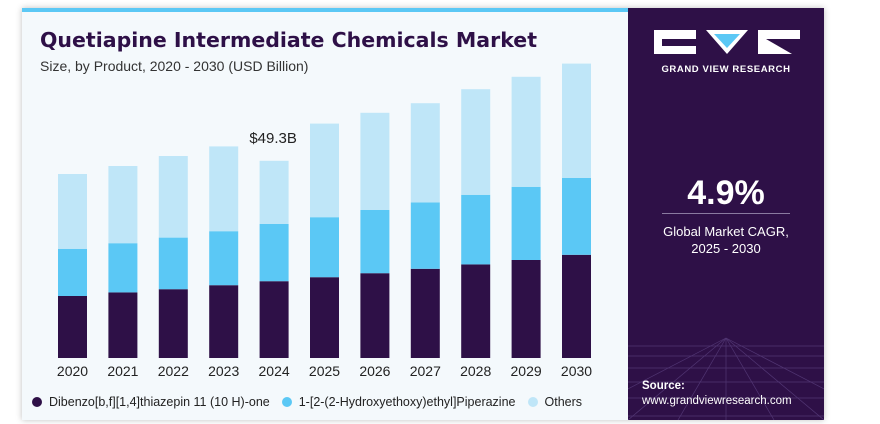 This screenshot has width=880, height=424. What do you see at coordinates (526, 371) in the screenshot?
I see `x-tick-label-2029: 2029` at bounding box center [526, 371].